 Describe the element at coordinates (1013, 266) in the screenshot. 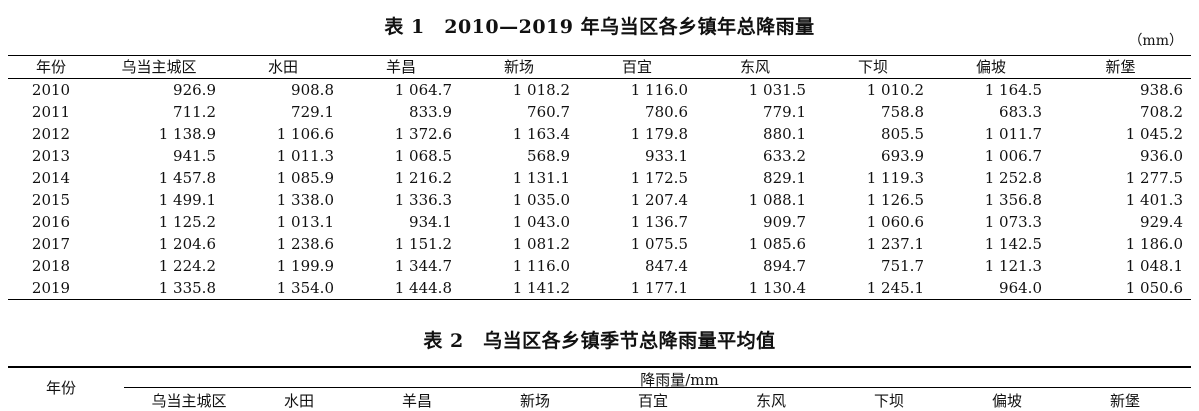

I see `rainfall-cell: 1 121.3` at that location.